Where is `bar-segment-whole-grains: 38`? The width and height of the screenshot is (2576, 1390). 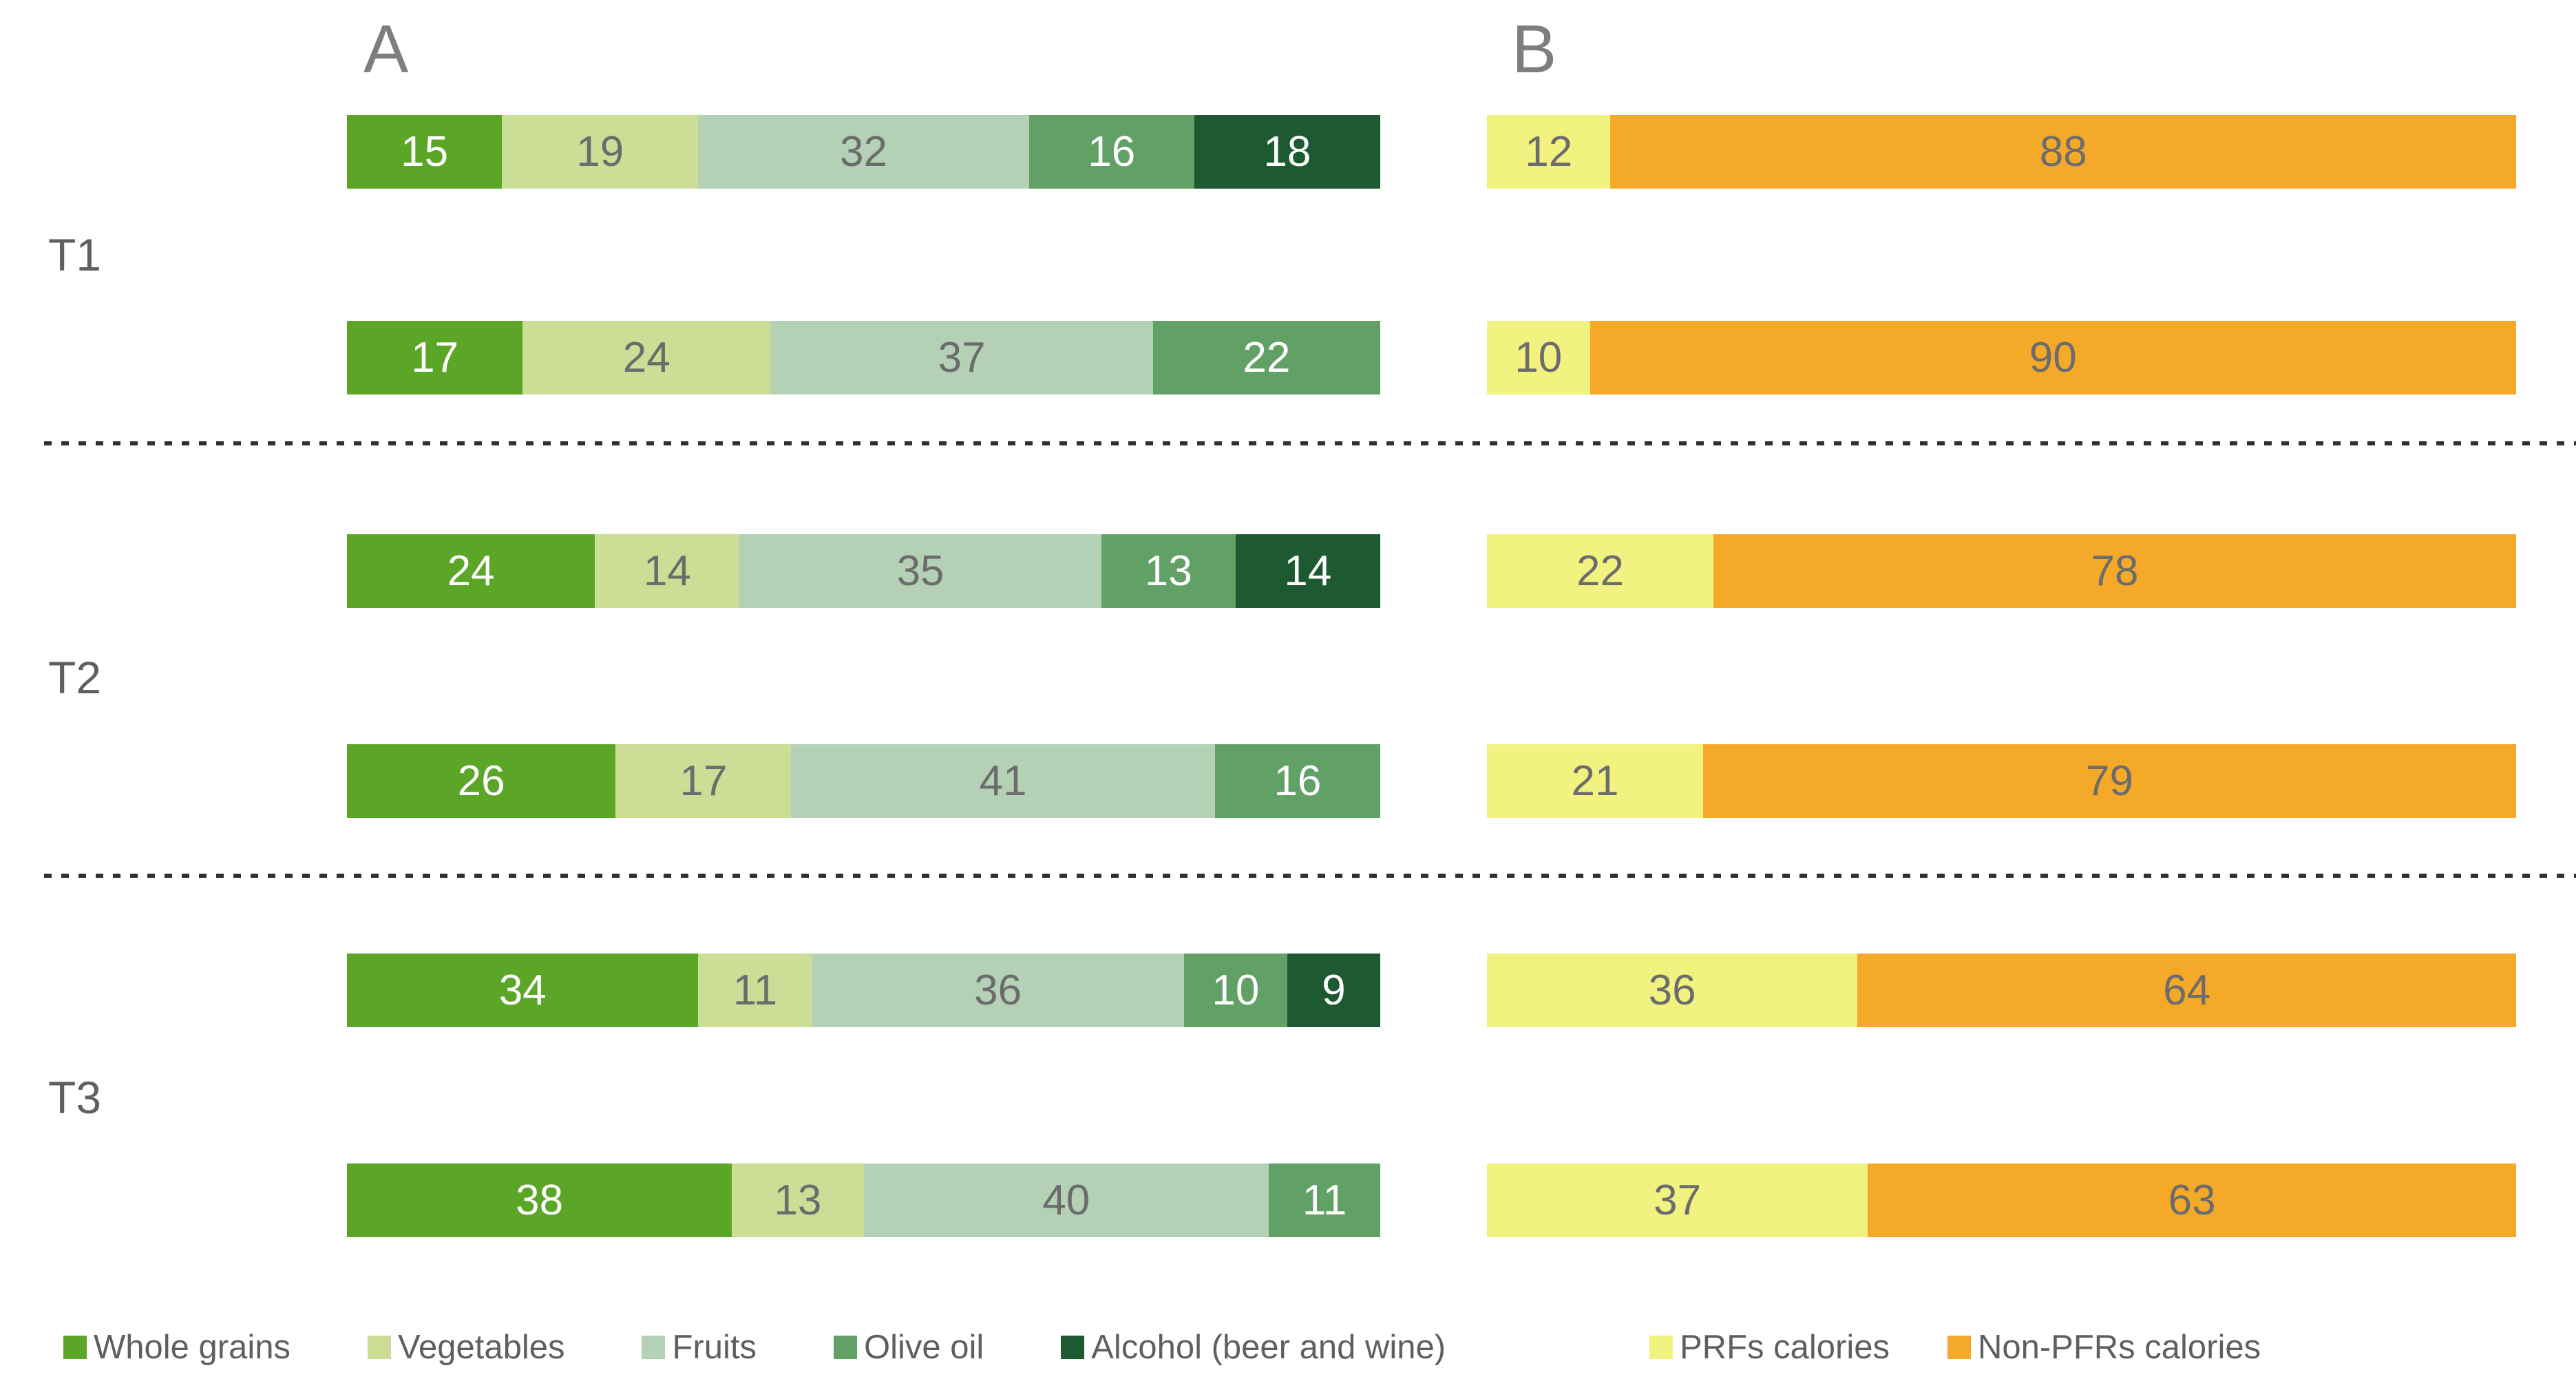 bar-segment-whole-grains: 38 is located at coordinates (539, 1200).